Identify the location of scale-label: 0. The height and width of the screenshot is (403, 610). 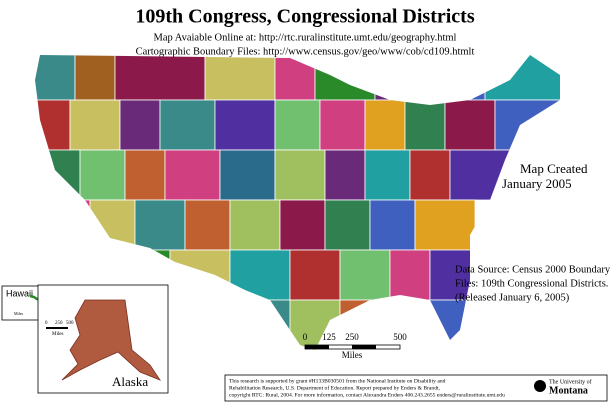
(305, 337).